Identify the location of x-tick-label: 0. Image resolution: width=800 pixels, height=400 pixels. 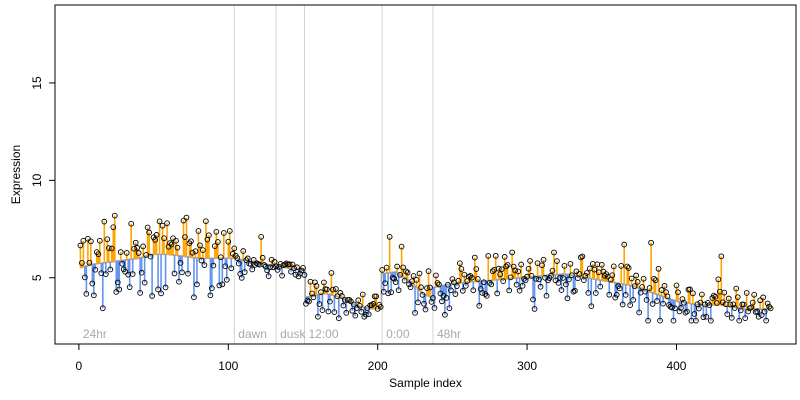
(79, 366).